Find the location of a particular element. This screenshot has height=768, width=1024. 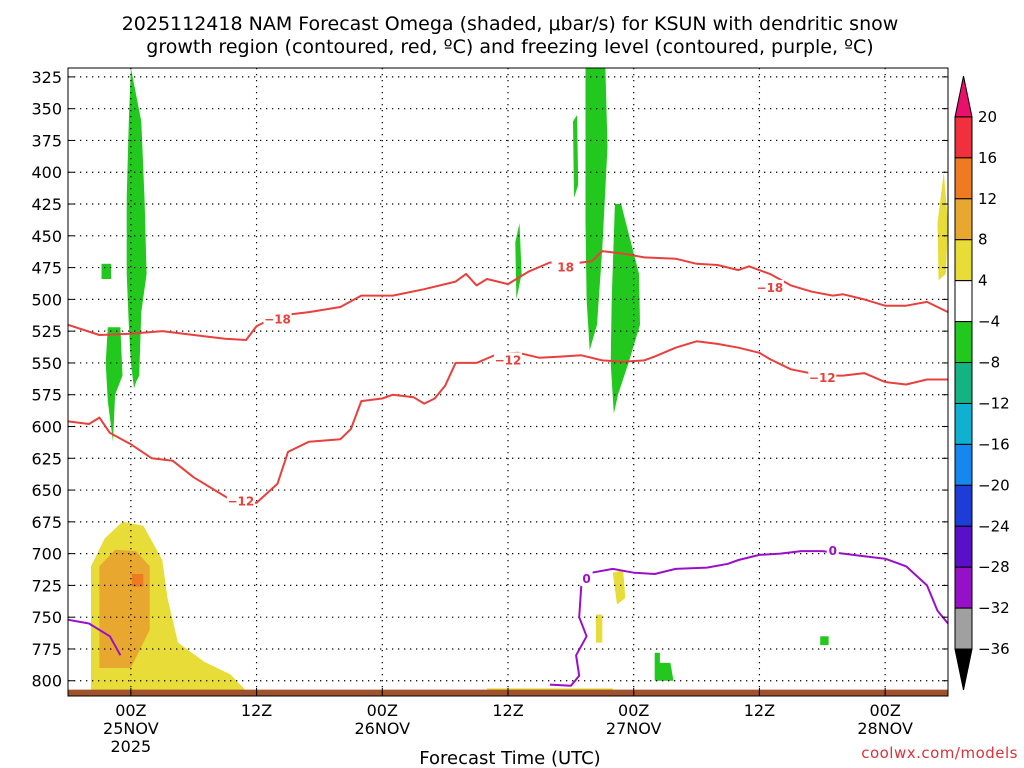

contour-label-2: −12 is located at coordinates (508, 360).